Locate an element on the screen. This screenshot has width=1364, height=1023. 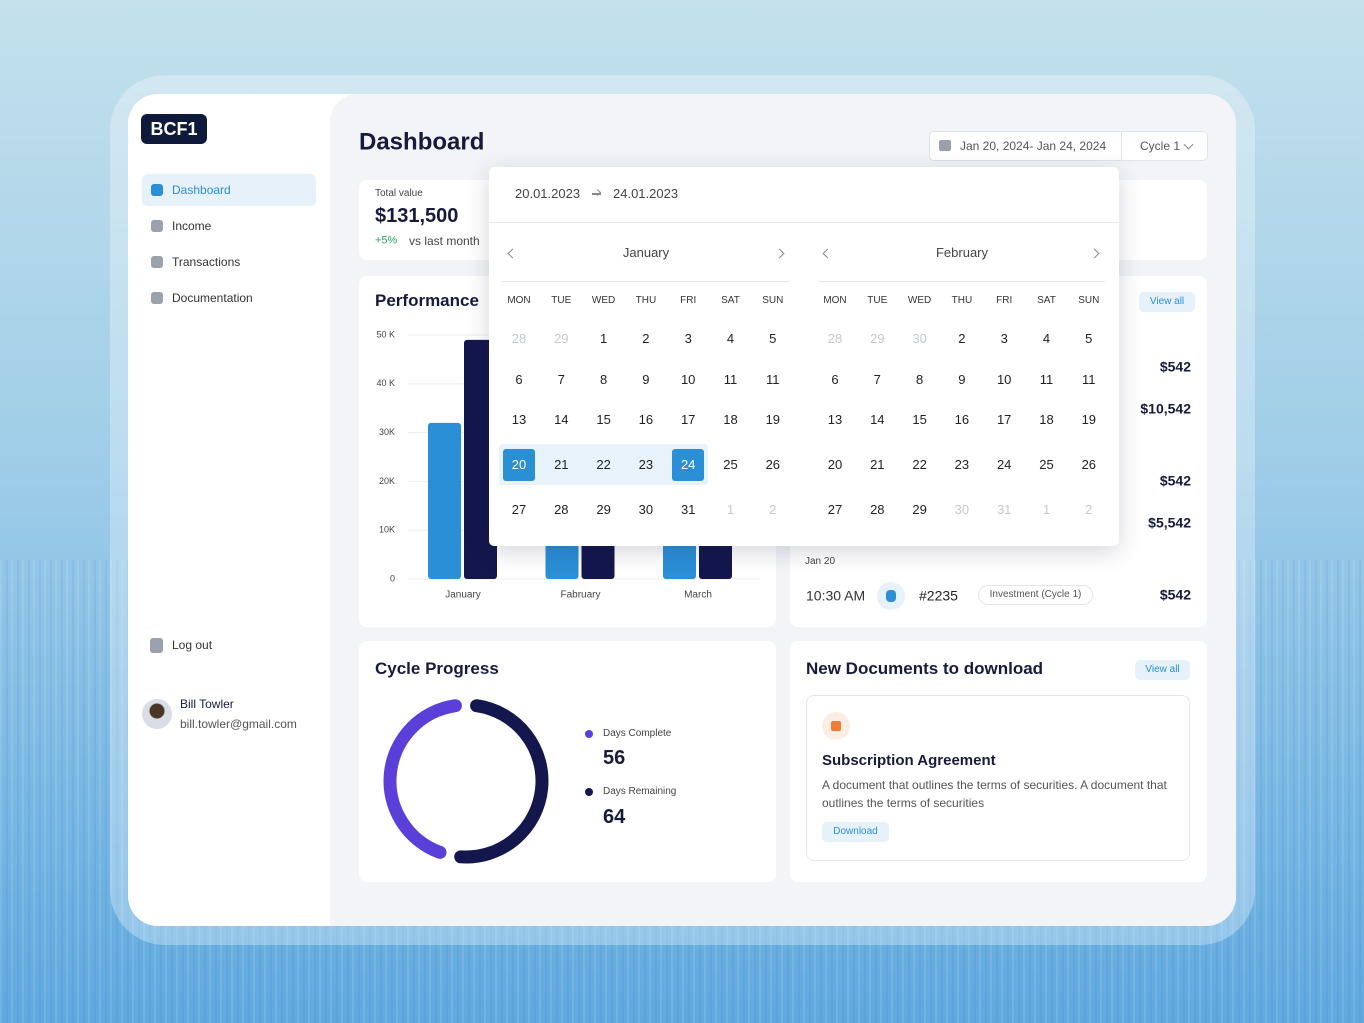
legend-value: 64 is located at coordinates (614, 817).